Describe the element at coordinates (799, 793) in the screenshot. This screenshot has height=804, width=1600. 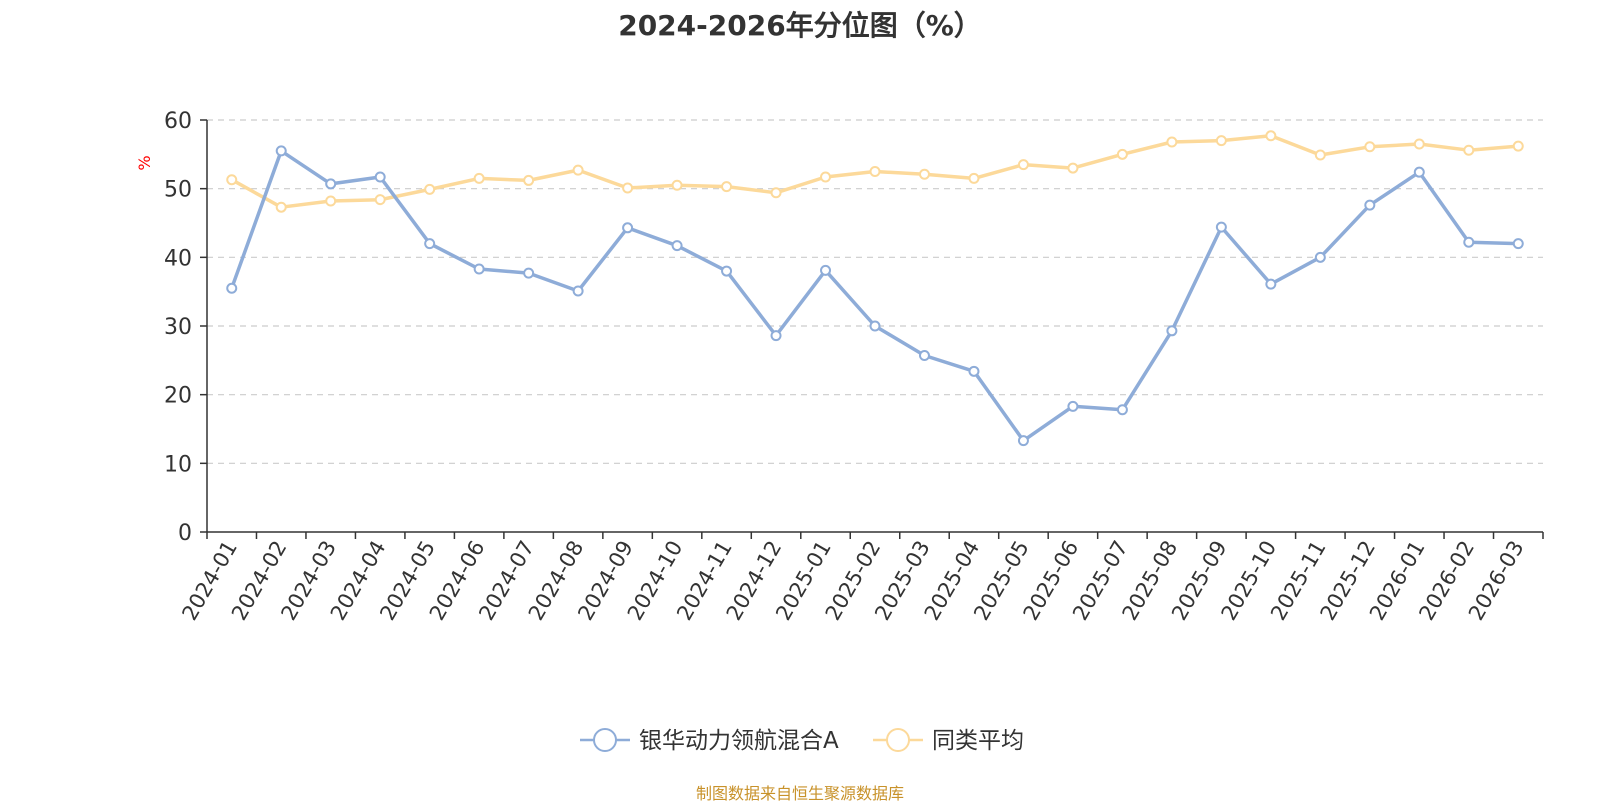
I see `source-note: 制图数据来自恒生聚源数据库` at that location.